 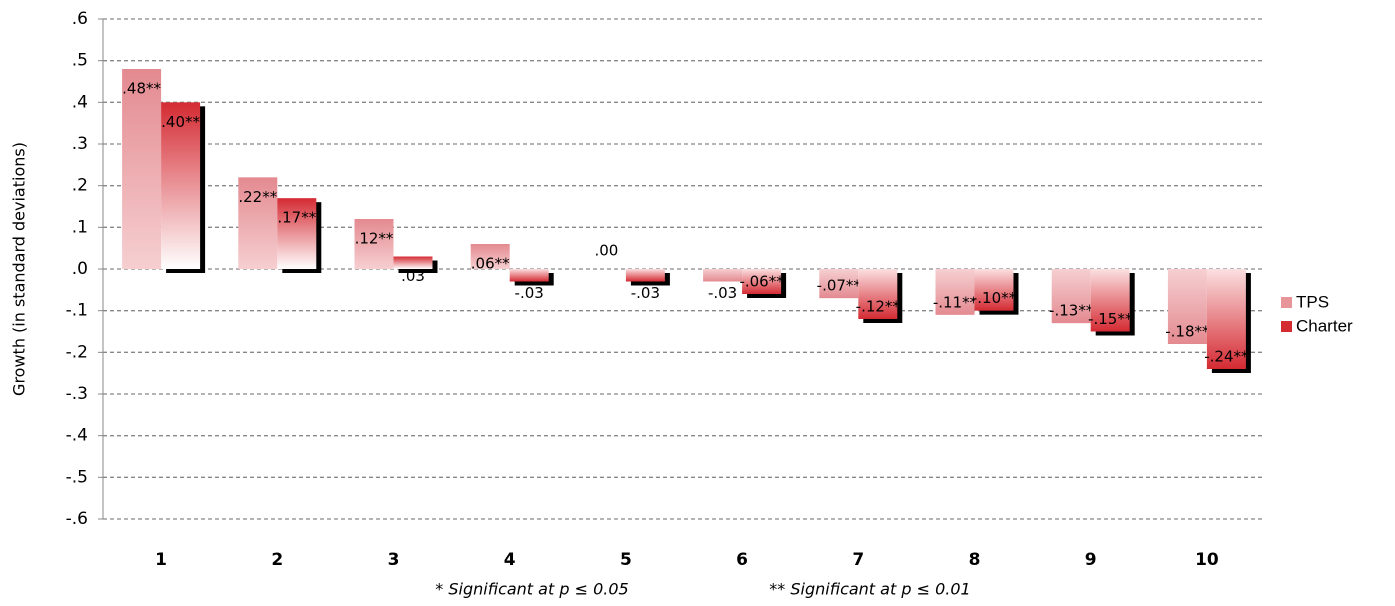 I want to click on value-label: -.11**, so click(x=955, y=302).